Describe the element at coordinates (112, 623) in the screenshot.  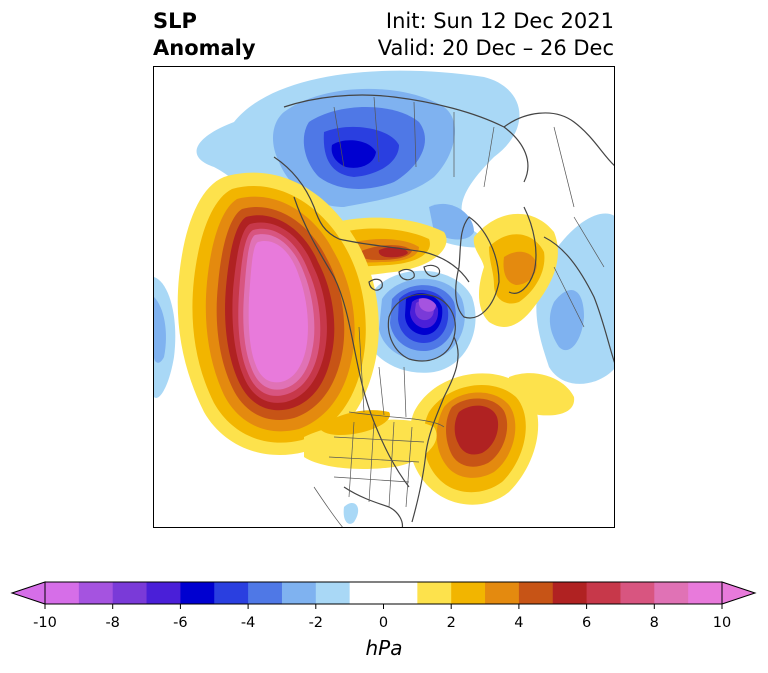
I see `colorbar-tick-label: -8` at that location.